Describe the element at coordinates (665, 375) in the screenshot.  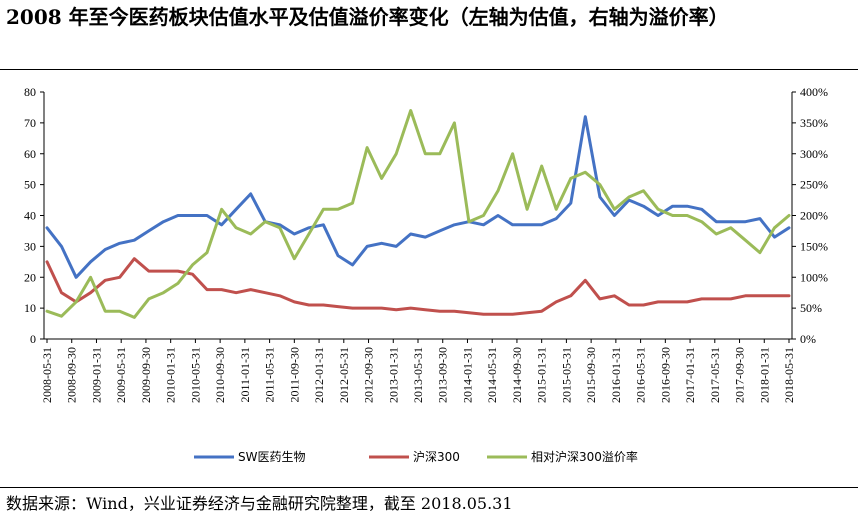
I see `x-tick-label: 2016-09-30` at that location.